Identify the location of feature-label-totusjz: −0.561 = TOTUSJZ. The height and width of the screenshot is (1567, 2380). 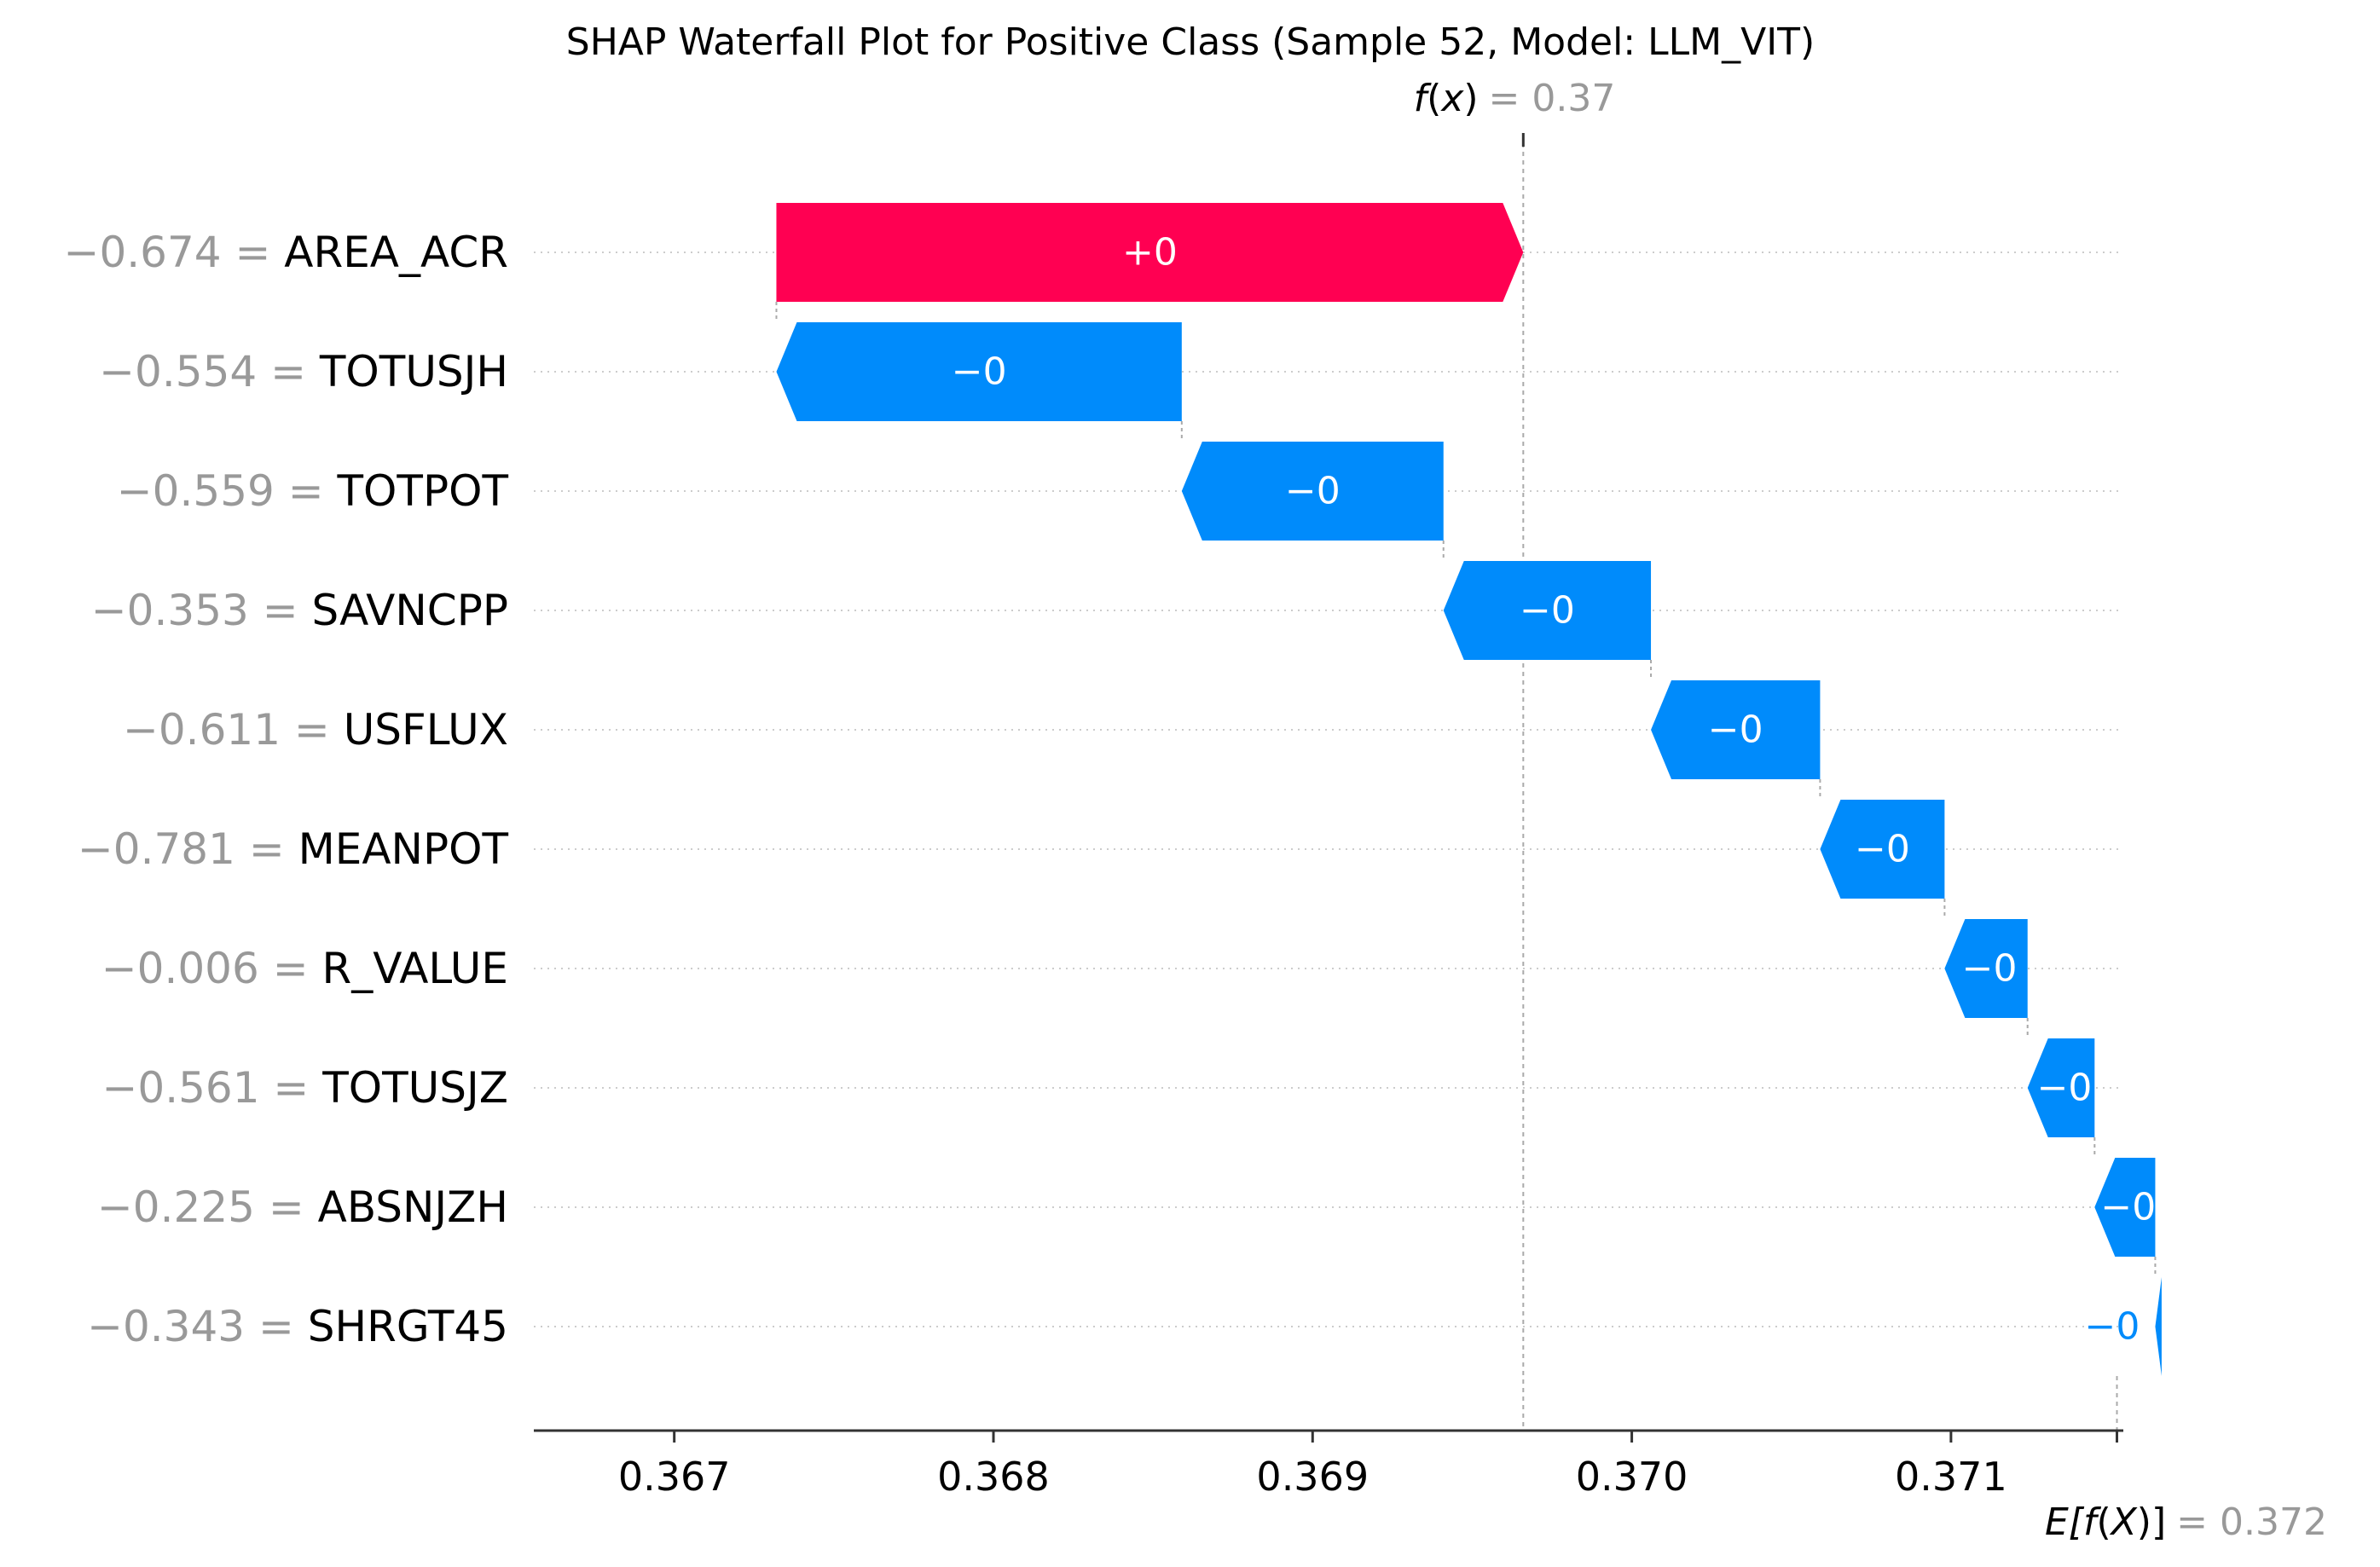
(305, 1088).